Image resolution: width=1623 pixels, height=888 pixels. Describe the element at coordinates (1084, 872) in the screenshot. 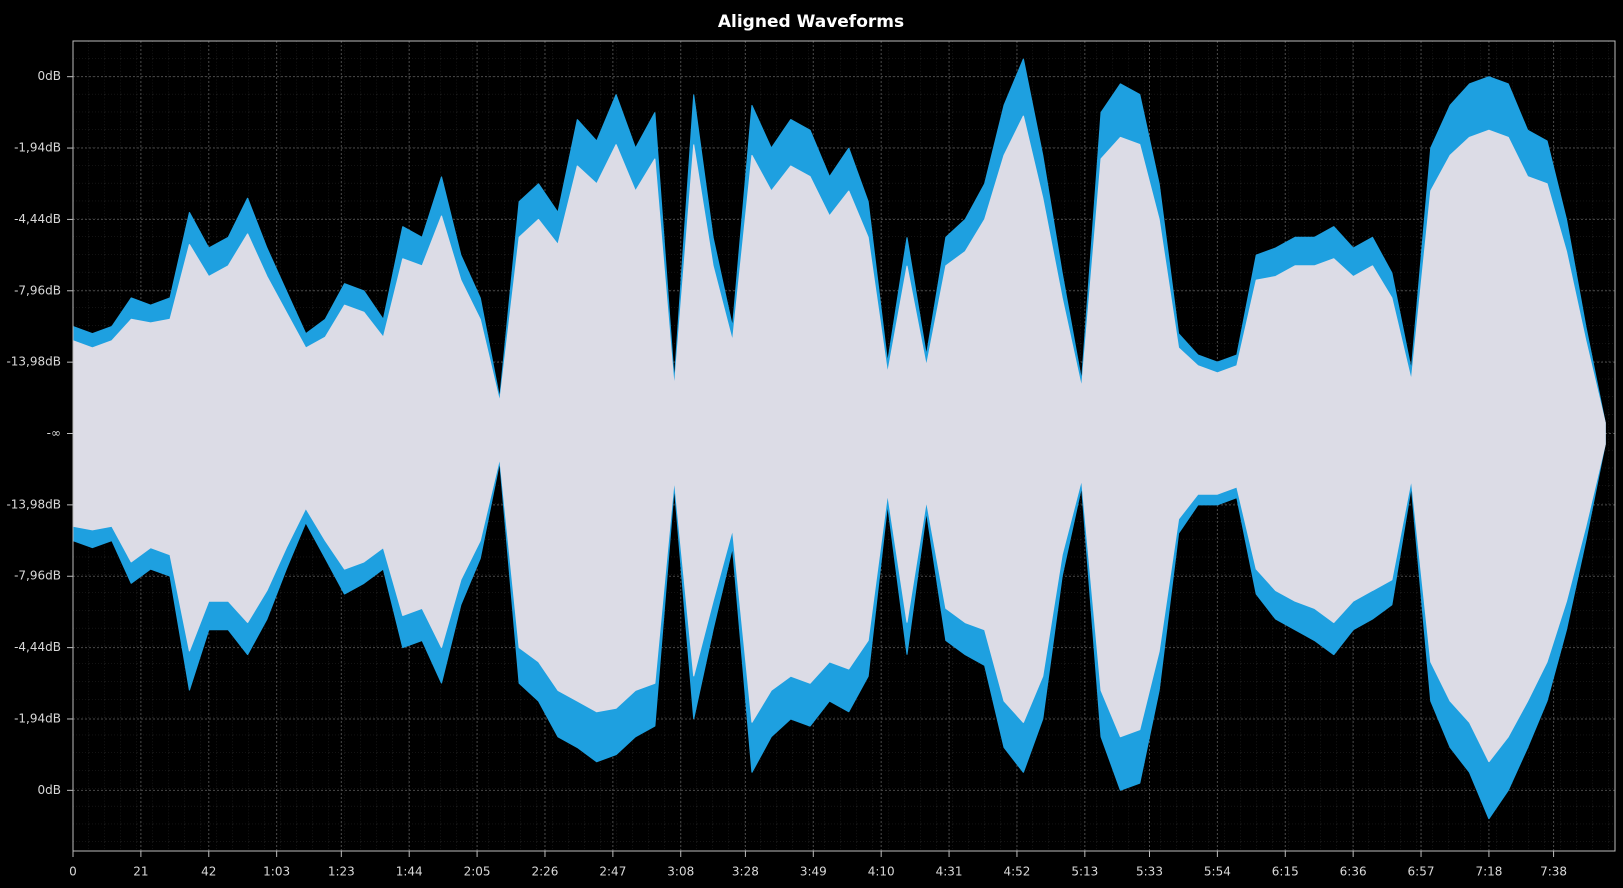

I see `x-tick-label: 5:13` at that location.